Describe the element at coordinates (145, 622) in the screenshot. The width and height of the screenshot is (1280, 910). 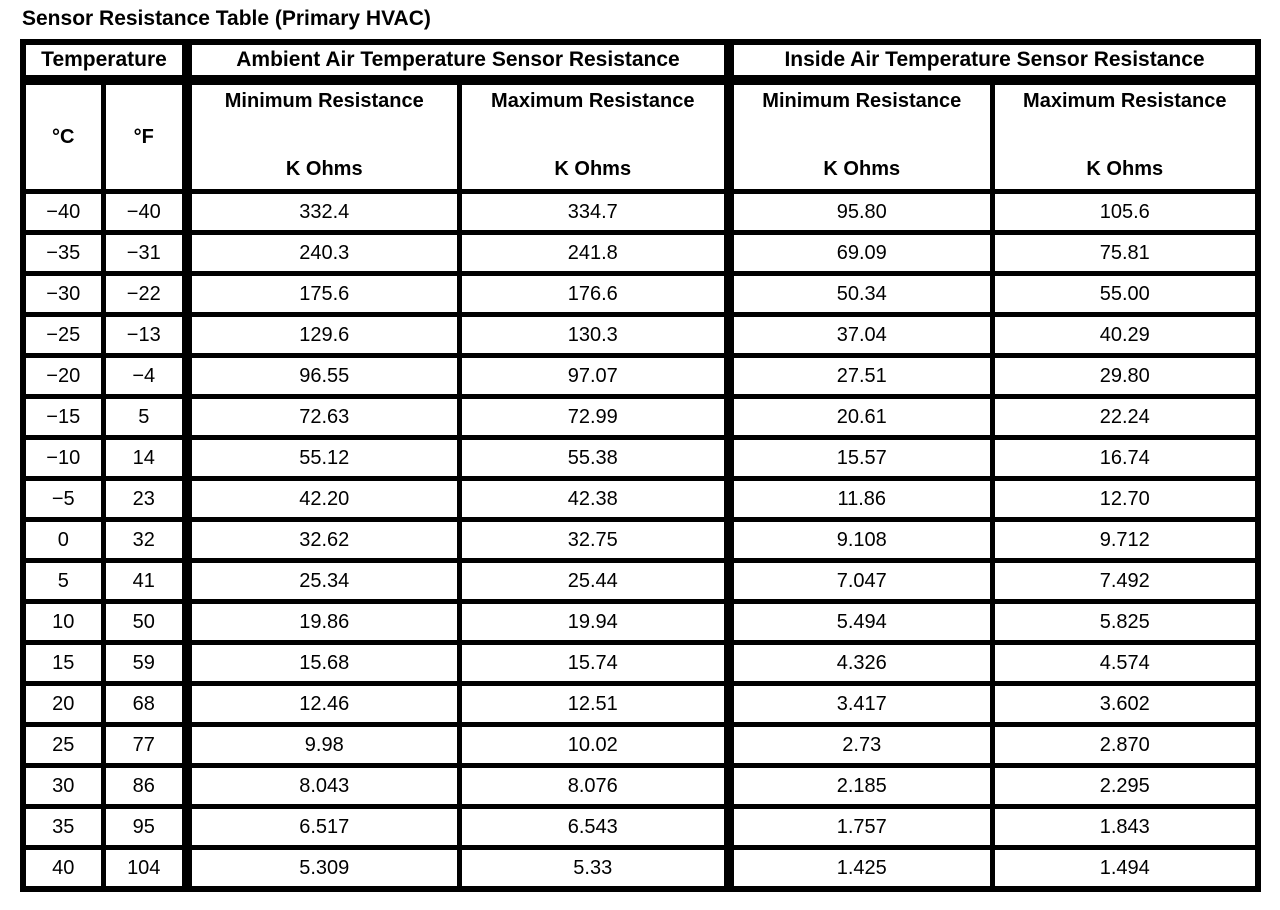
I see `cell-fahrenheit: 50` at that location.